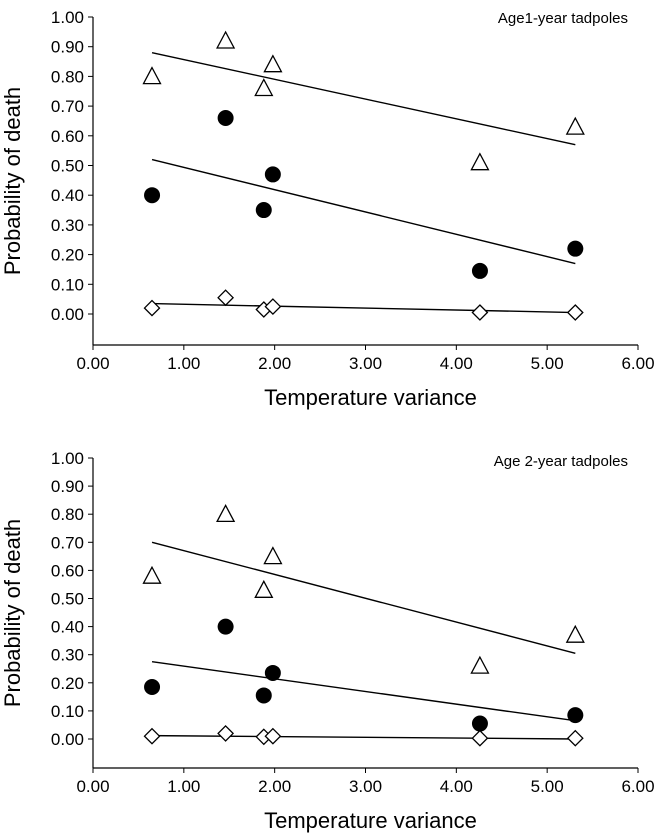 This screenshot has width=661, height=839. Describe the element at coordinates (563, 18) in the screenshot. I see `panel-title: Age1-year tadpoles` at that location.